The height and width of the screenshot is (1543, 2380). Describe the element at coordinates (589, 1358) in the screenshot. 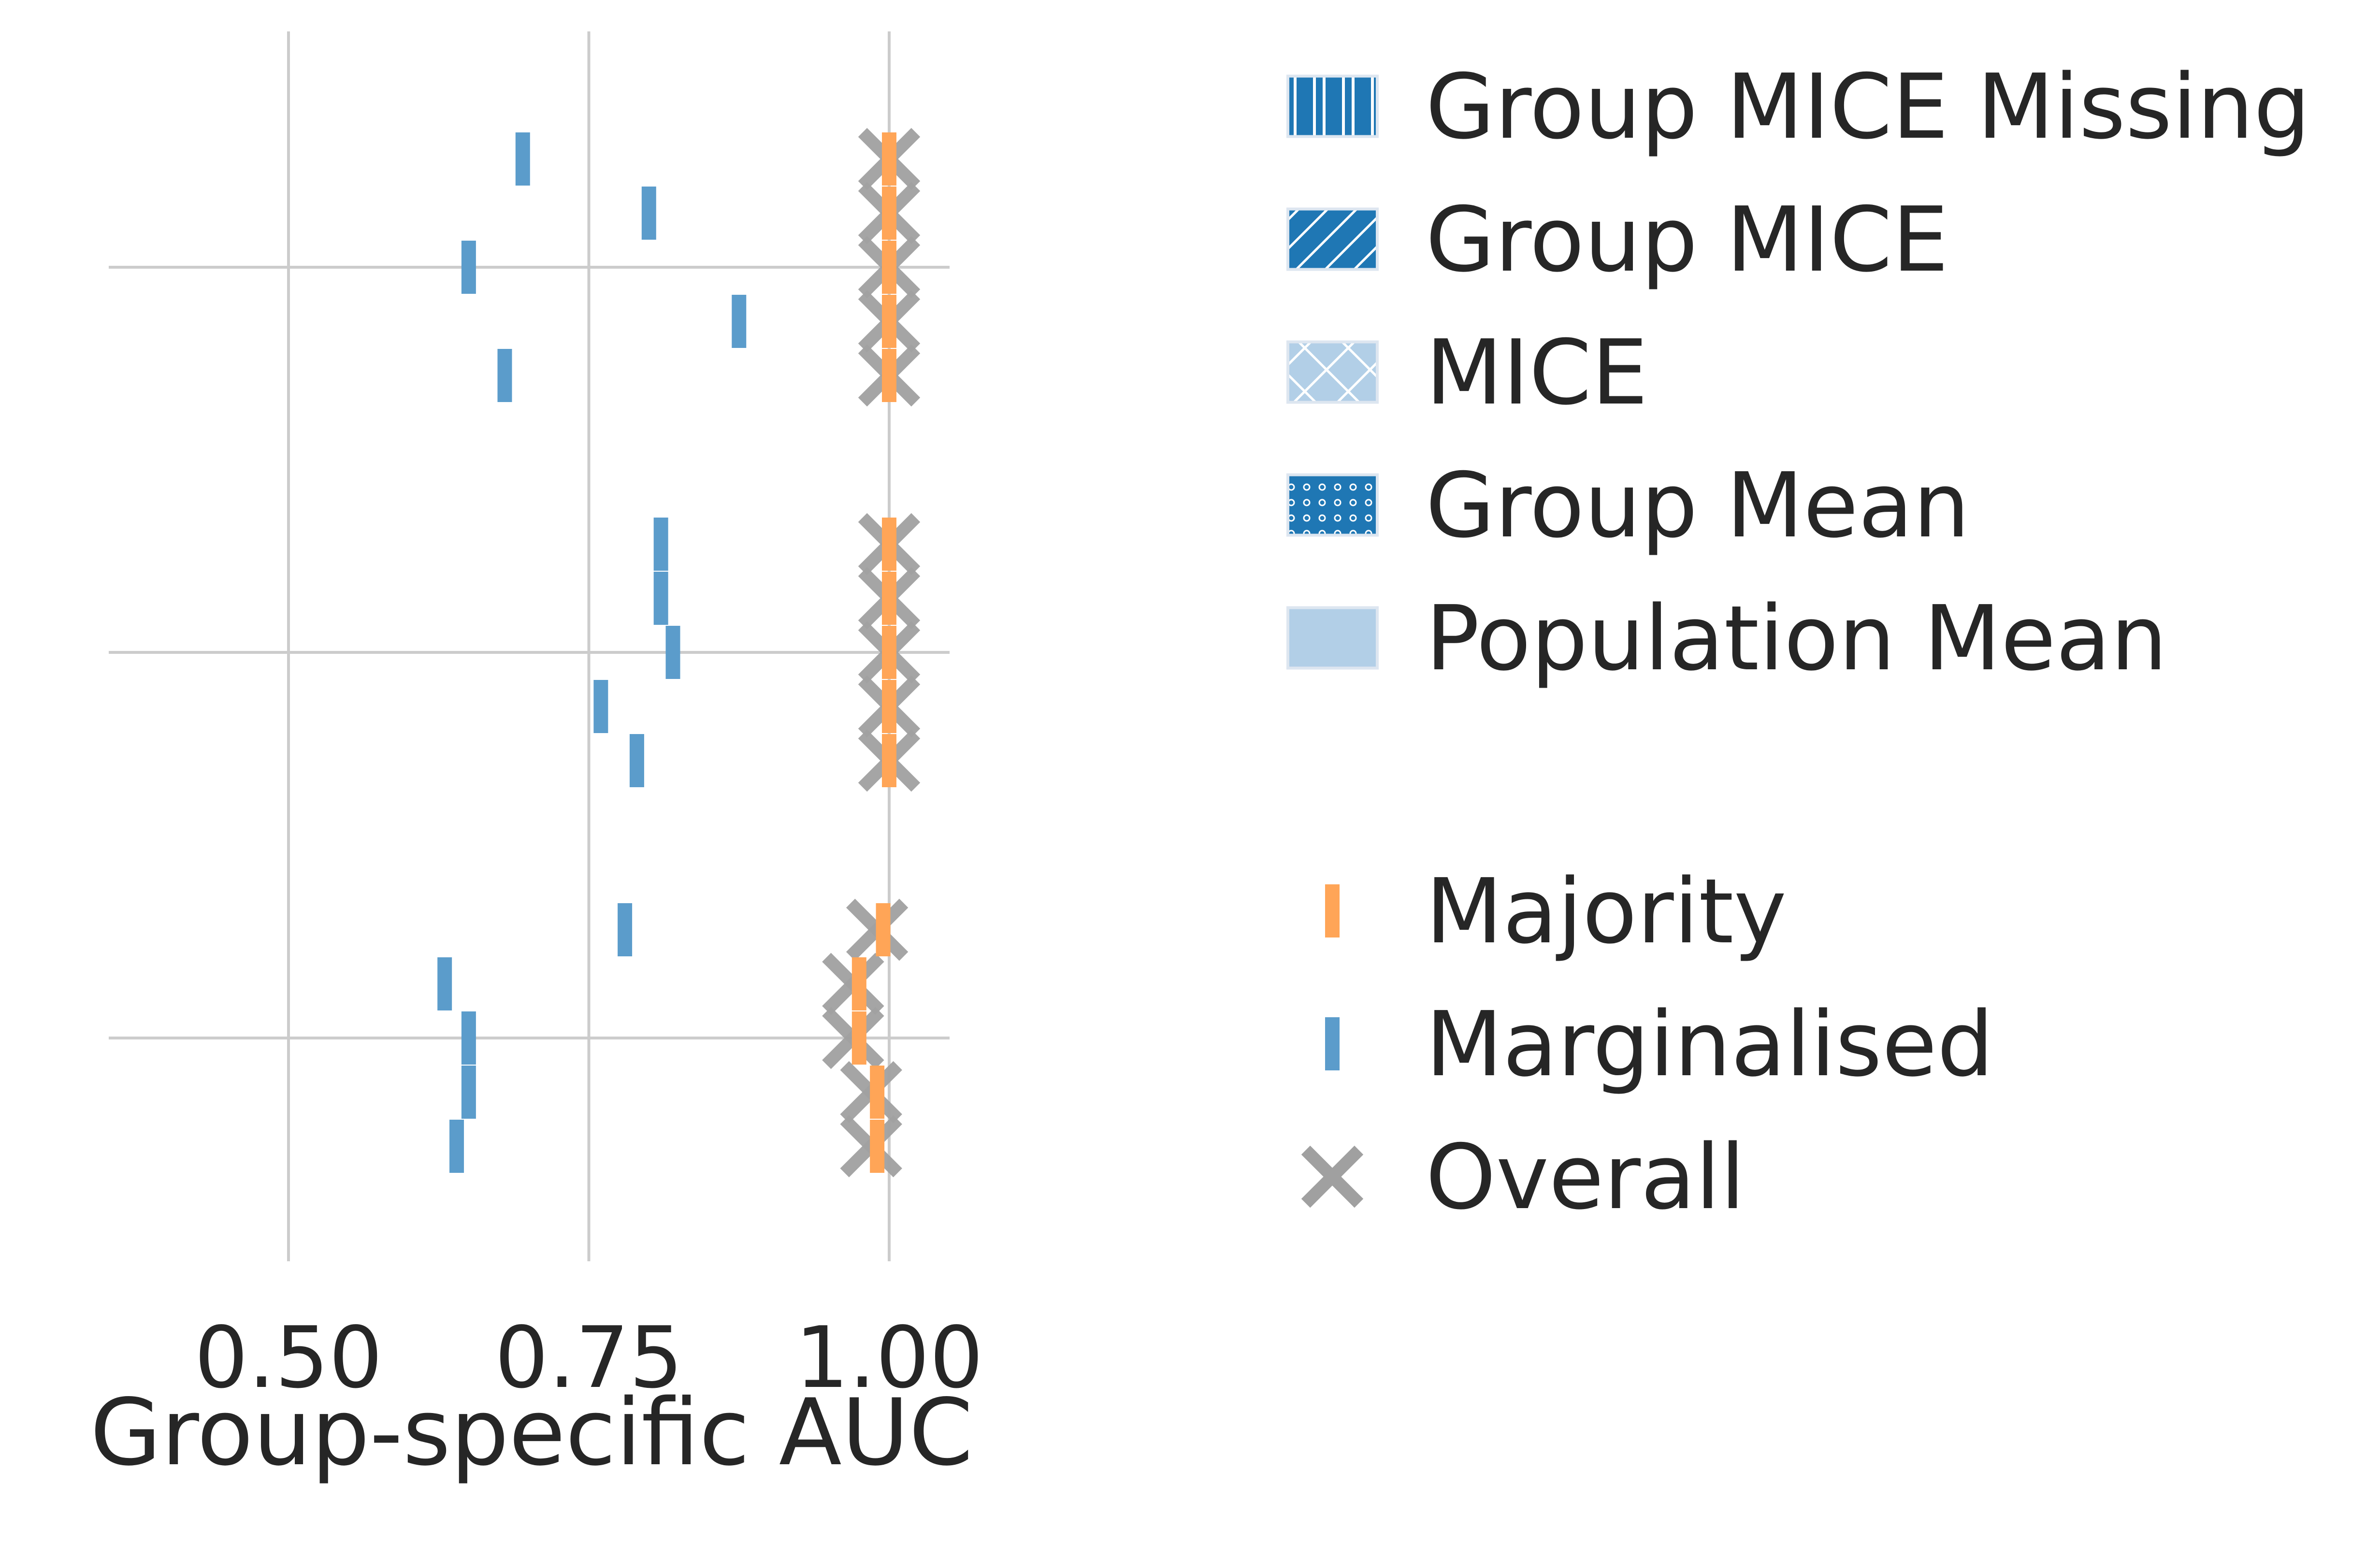

I see `x-tick-label-1: 0.75` at that location.